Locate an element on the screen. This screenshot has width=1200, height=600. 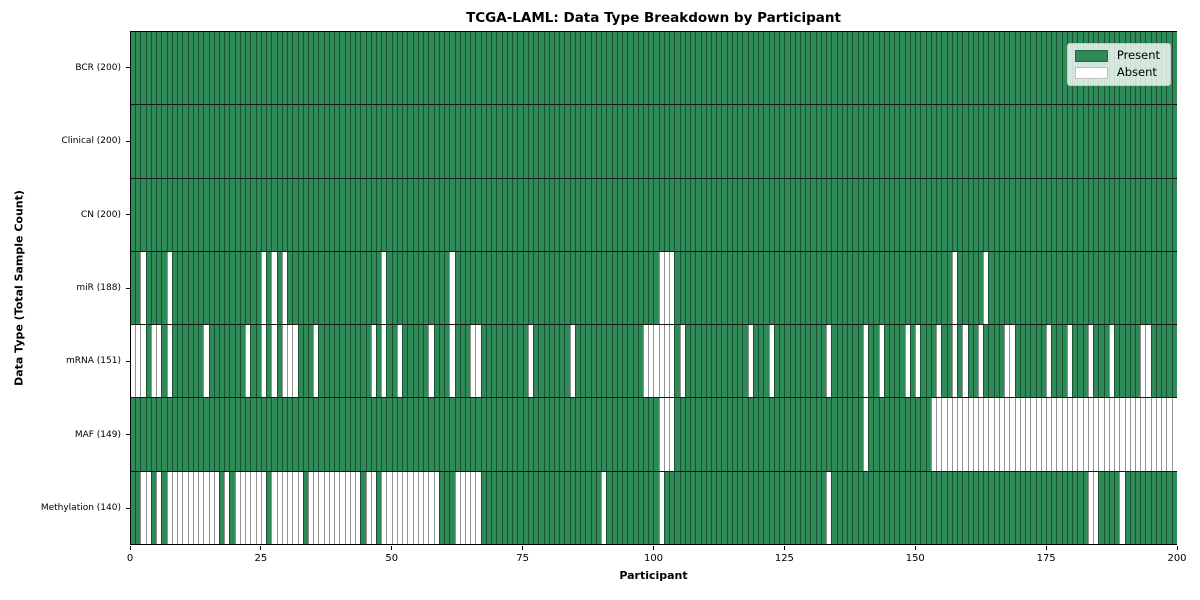
x-axis-title: Participant is located at coordinates (653, 575).